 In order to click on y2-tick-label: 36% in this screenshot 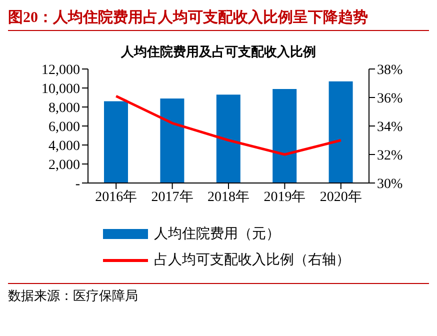, I will do `click(390, 98)`.